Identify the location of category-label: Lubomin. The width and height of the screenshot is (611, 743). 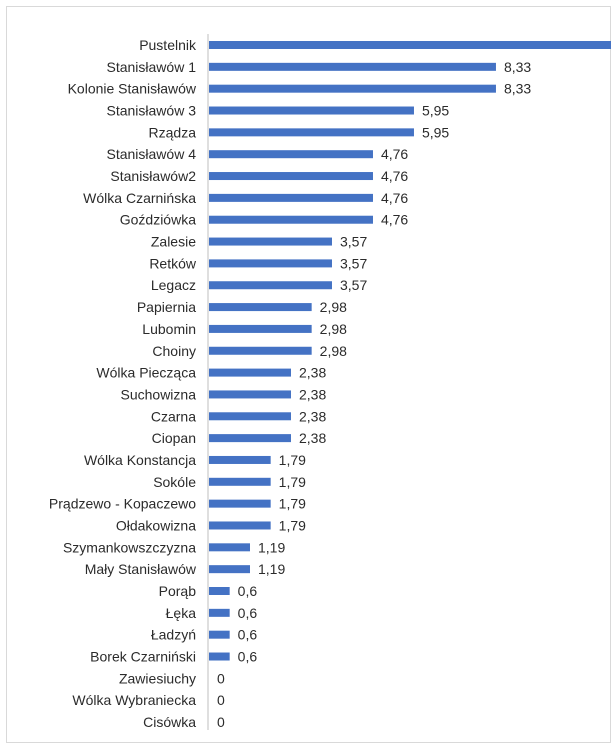
(169, 329).